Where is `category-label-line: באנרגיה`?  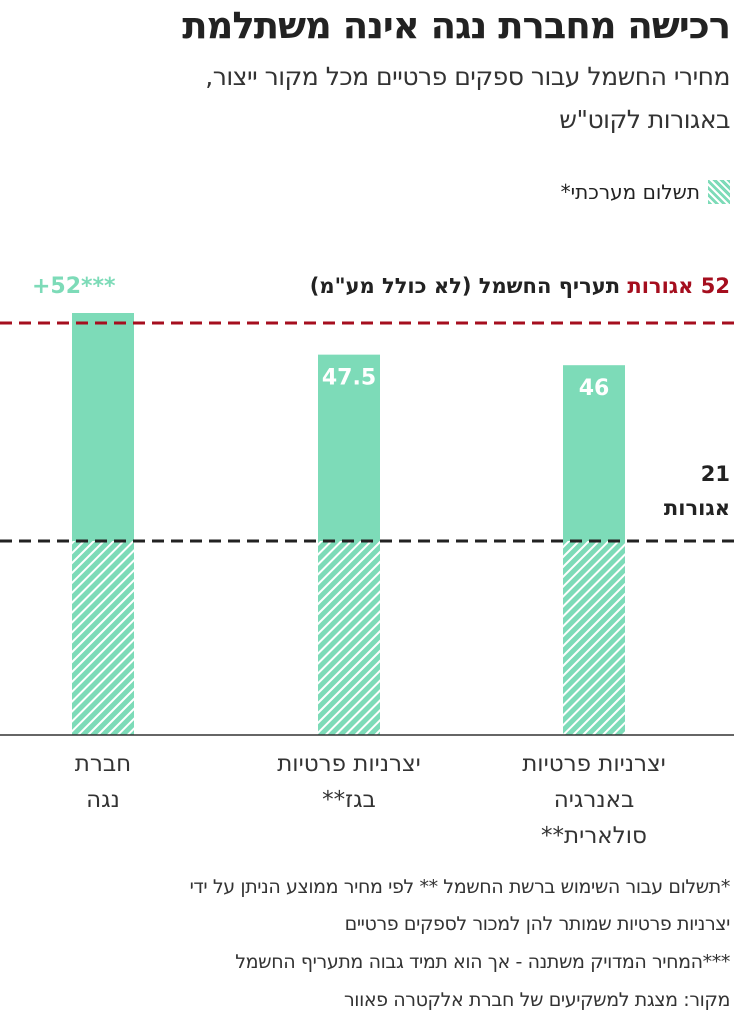
category-label-line: באנרגיה is located at coordinates (594, 800).